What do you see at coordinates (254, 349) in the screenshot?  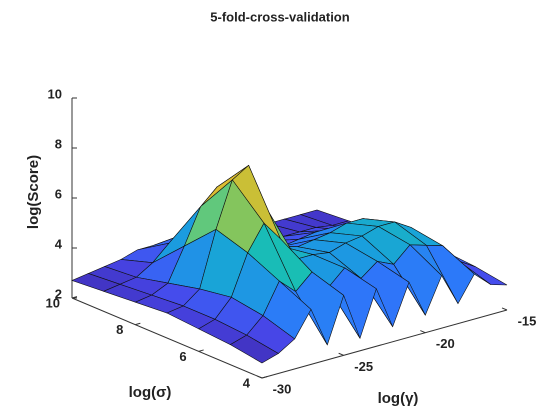 I see `surface-cell` at bounding box center [254, 349].